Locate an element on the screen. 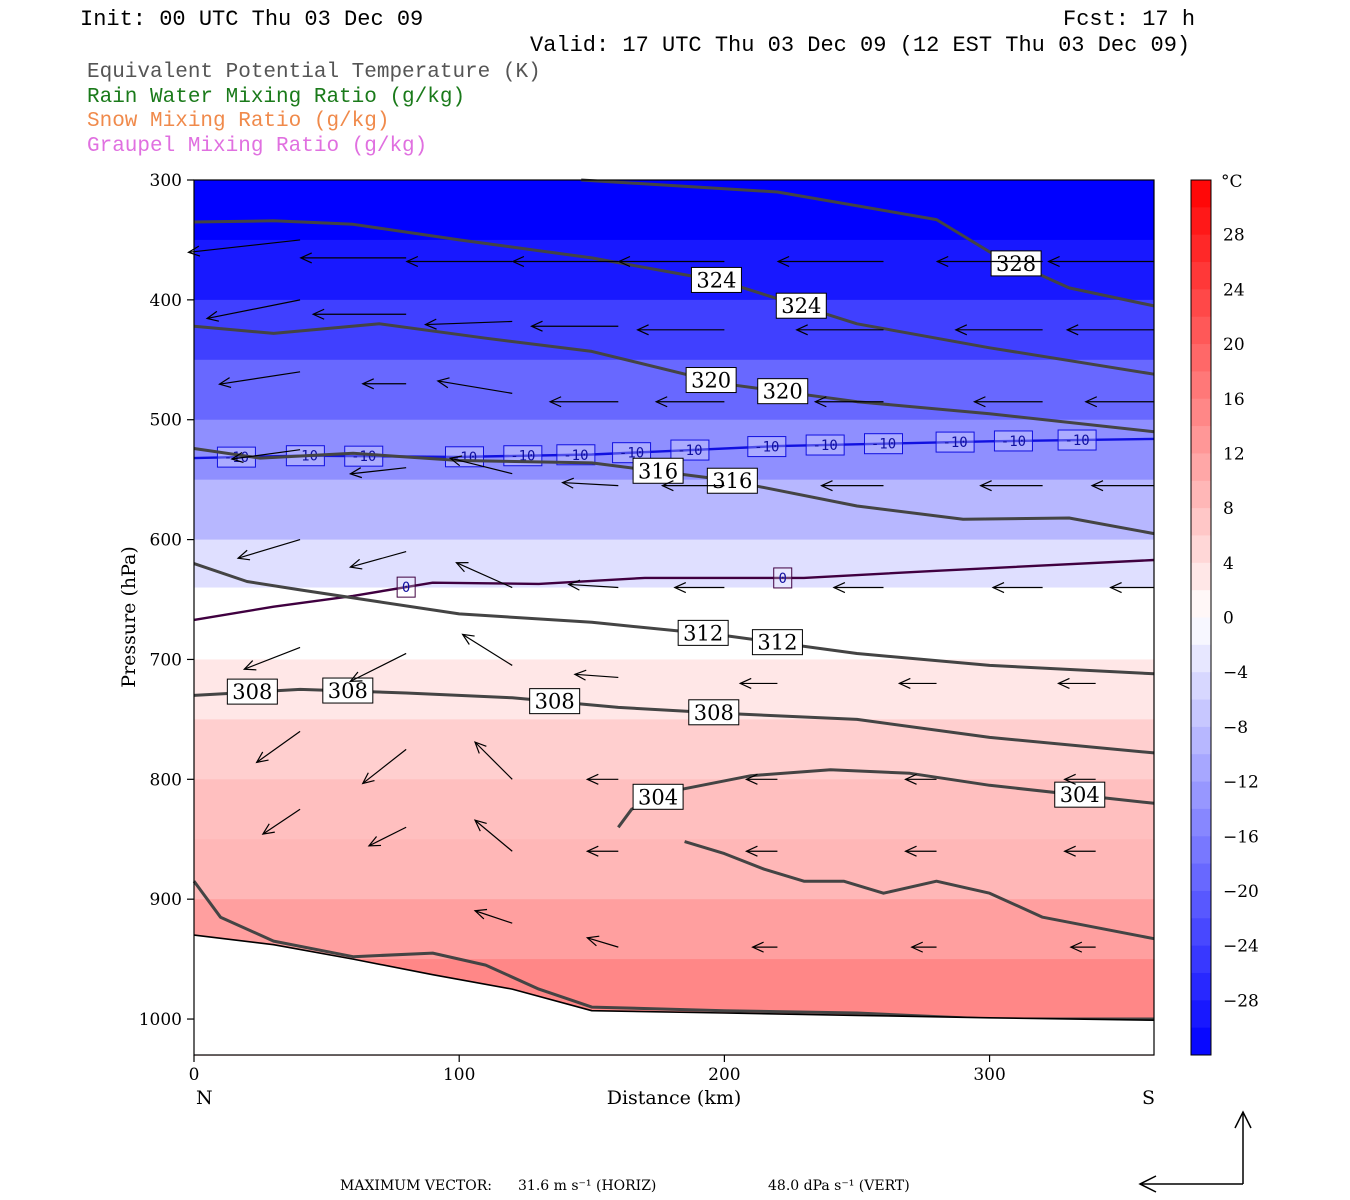 The image size is (1350, 1200). theta-e-label: 304 is located at coordinates (658, 797).